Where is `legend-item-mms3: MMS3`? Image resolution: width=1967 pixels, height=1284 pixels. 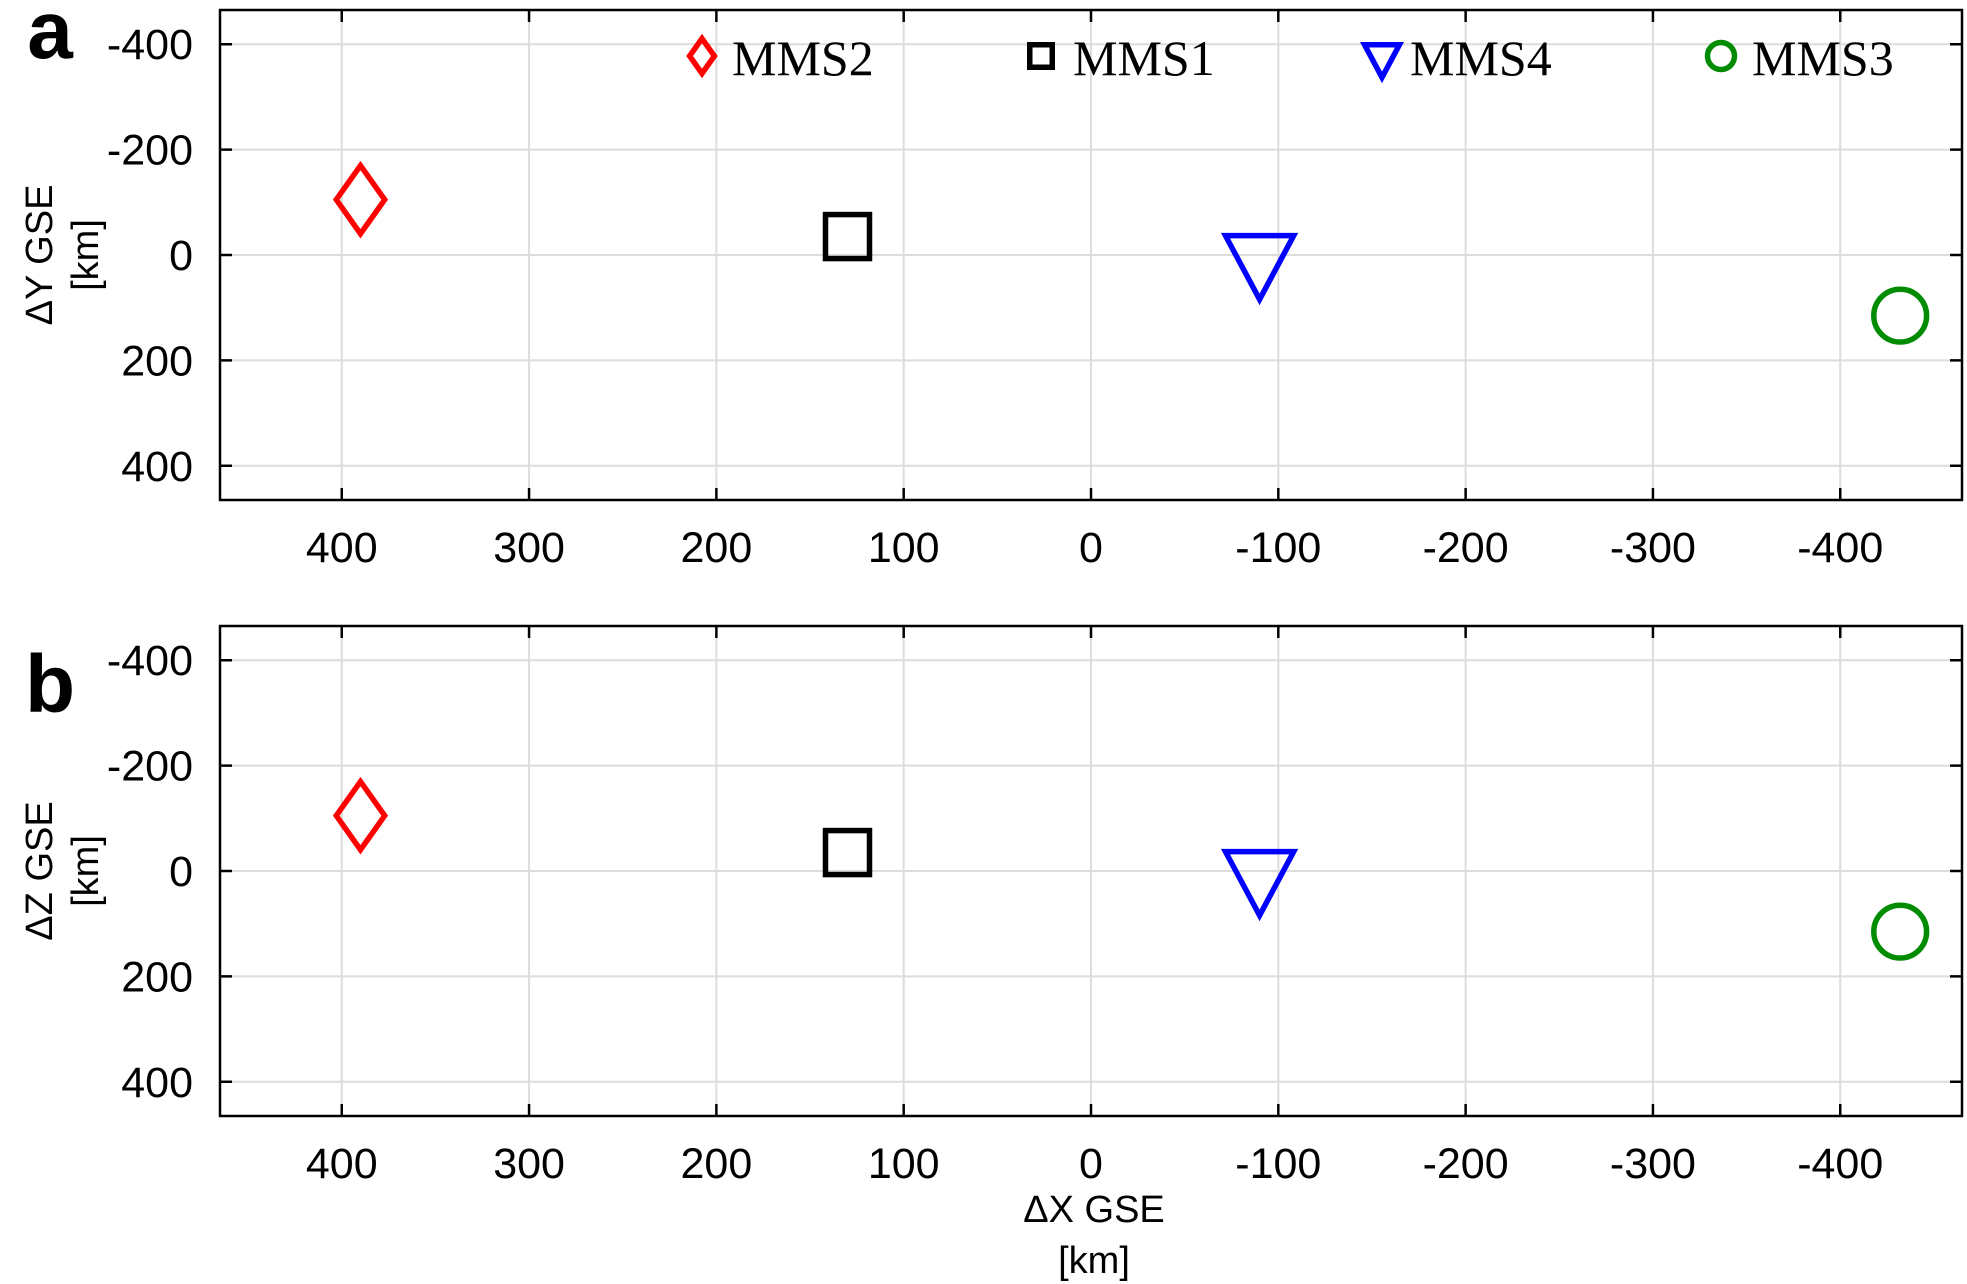
legend-item-mms3: MMS3 is located at coordinates (1799, 58).